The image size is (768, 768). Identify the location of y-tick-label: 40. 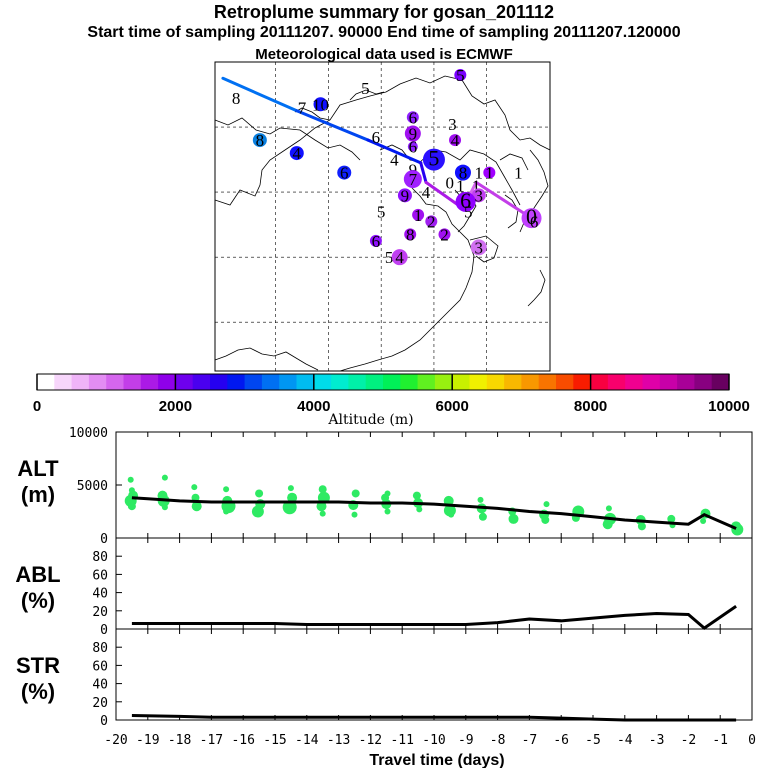
(100, 594).